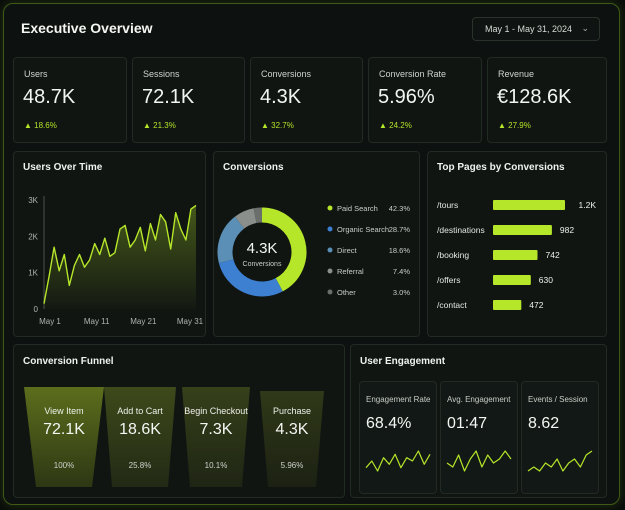  I want to click on bar-tours, so click(529, 205).